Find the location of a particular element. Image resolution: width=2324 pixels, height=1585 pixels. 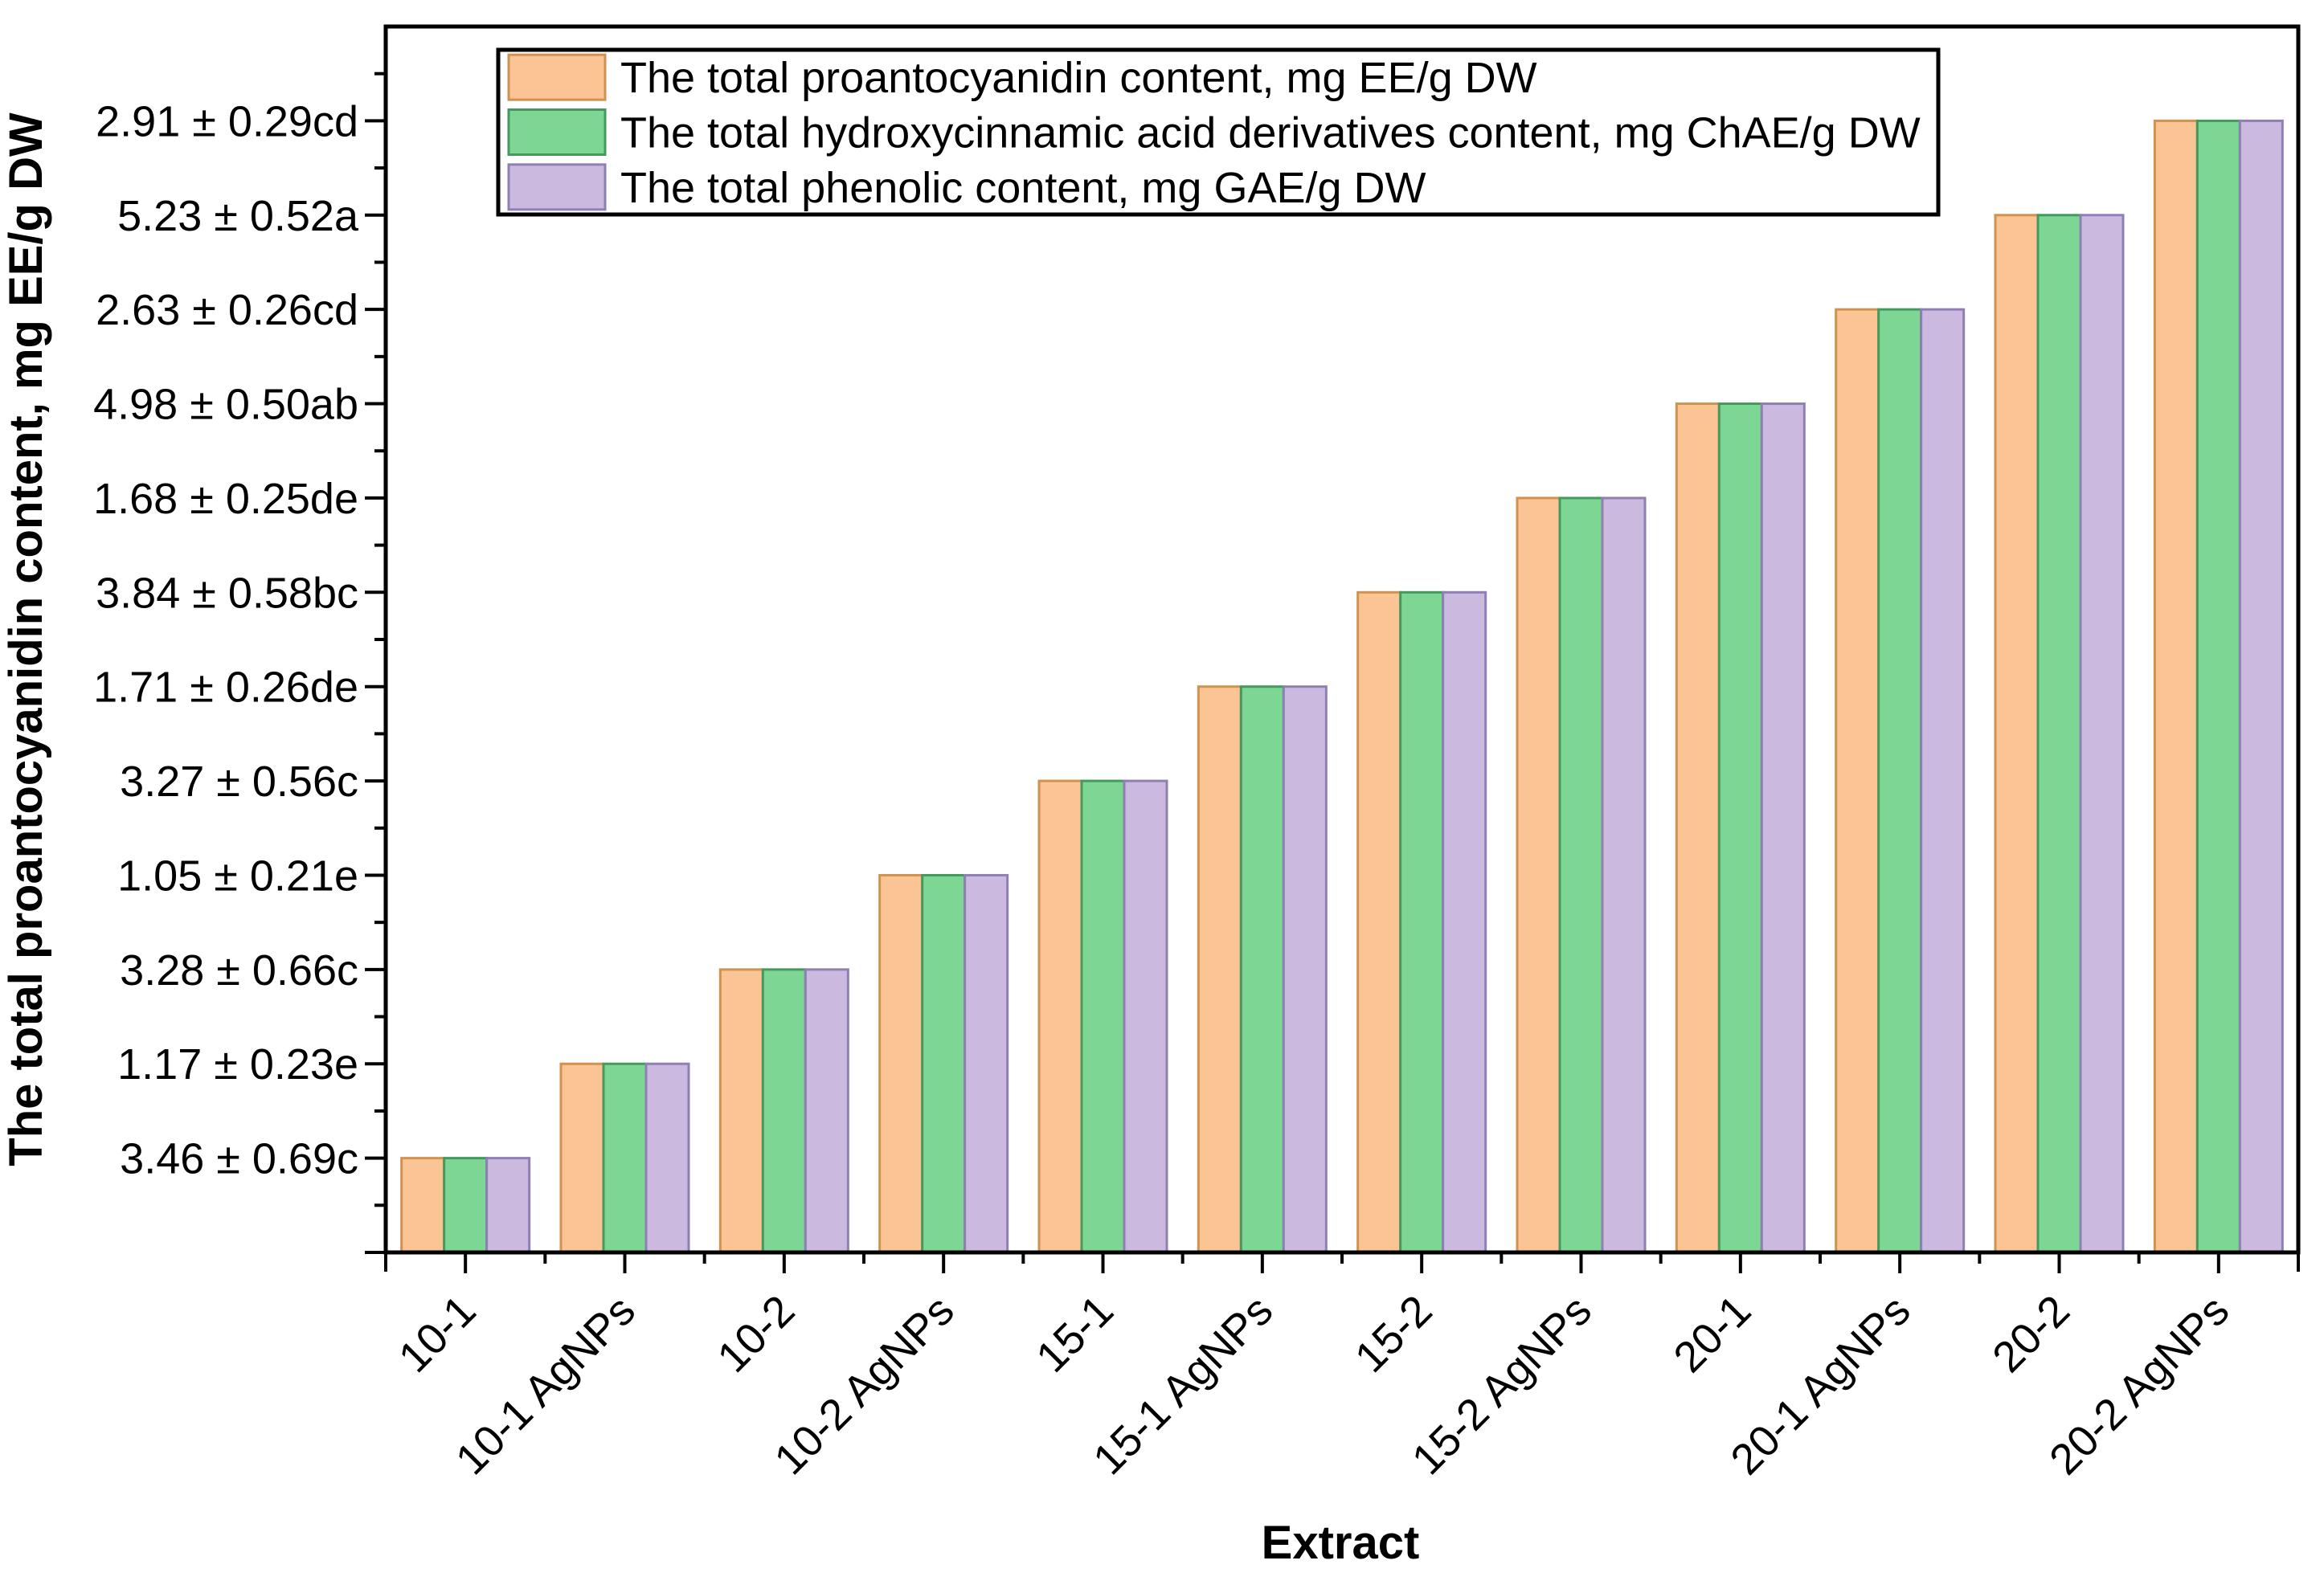

y-tick-label: 5.23 ± 0.52a is located at coordinates (238, 216).